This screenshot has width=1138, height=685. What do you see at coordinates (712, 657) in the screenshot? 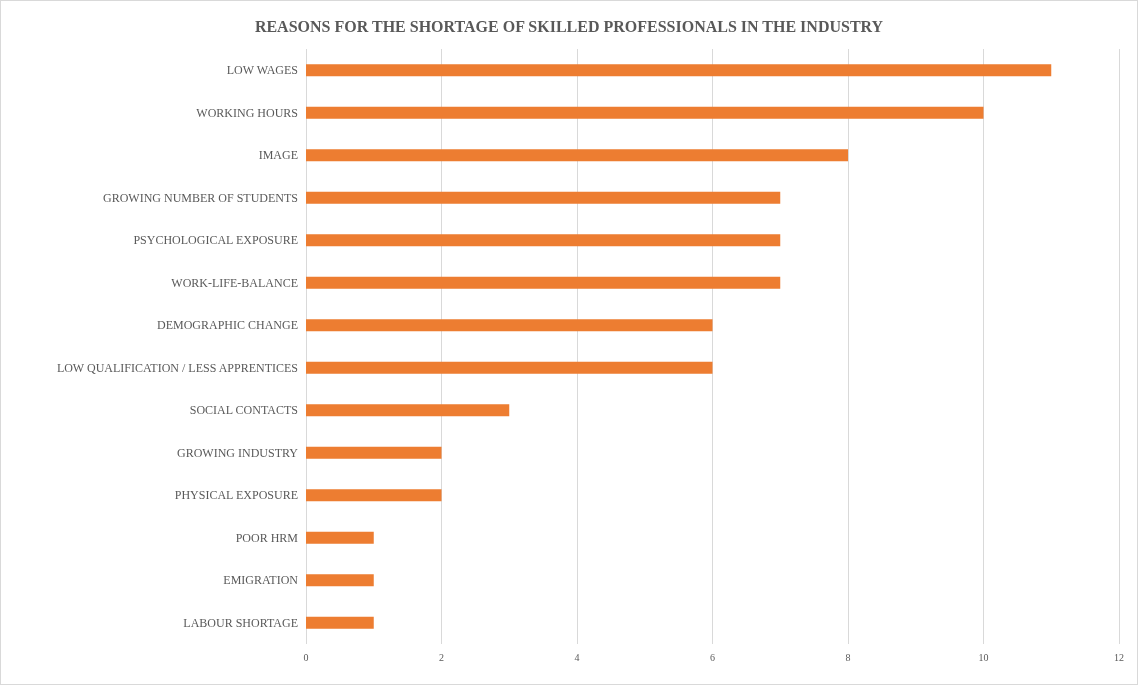
I see `x-tick-label: 6` at bounding box center [712, 657].